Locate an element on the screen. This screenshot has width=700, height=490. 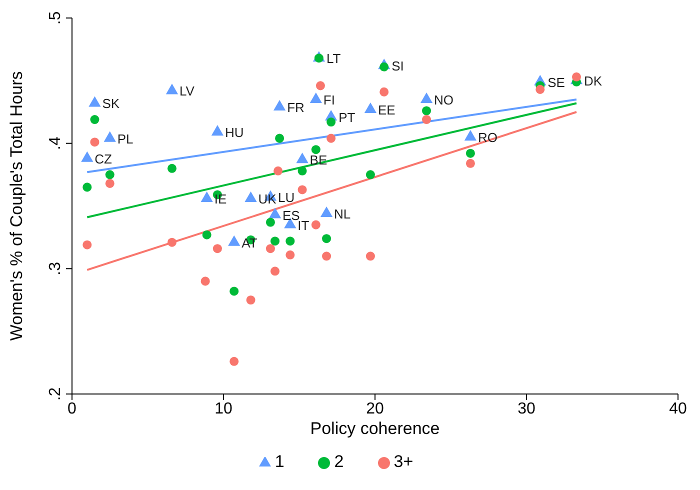
data-label: SE is located at coordinates (557, 82).